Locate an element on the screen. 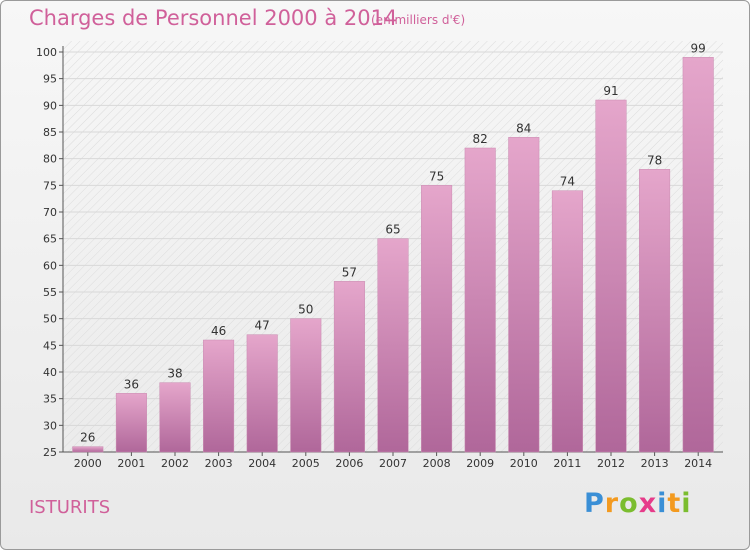 This screenshot has height=550, width=750. chart-title: Charges de Personnel 2000 à 2014 is located at coordinates (213, 18).